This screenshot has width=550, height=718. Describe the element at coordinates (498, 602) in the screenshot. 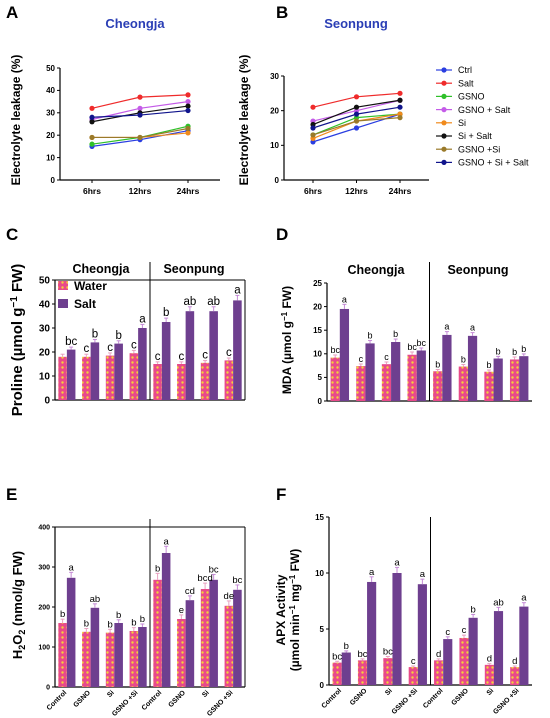

I see `panel-f-letter-salt: ab` at that location.